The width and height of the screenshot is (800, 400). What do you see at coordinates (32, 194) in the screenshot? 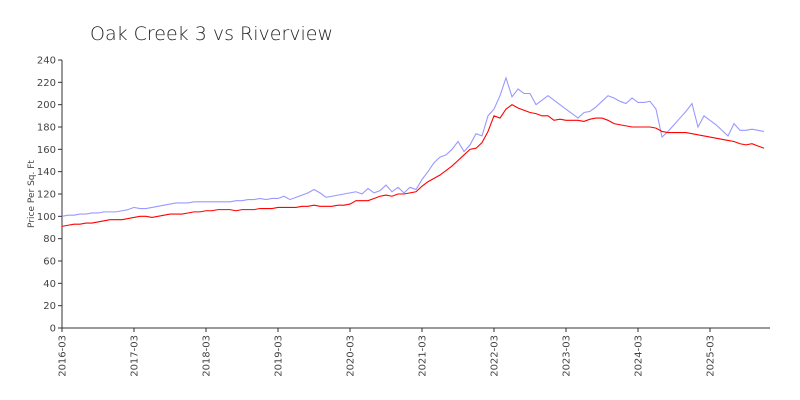
I see `y-axis-label: Price Per Sq. Ft` at bounding box center [32, 194].